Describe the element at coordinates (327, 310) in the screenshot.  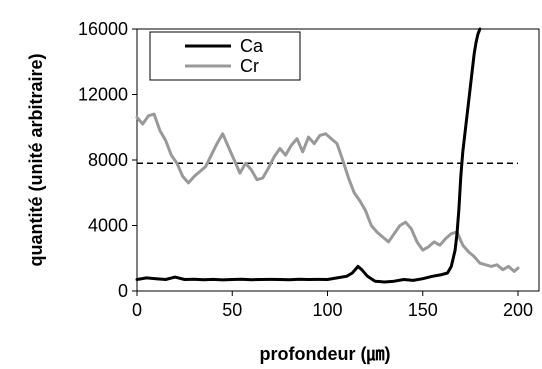
I see `x-tick-label: 100` at that location.